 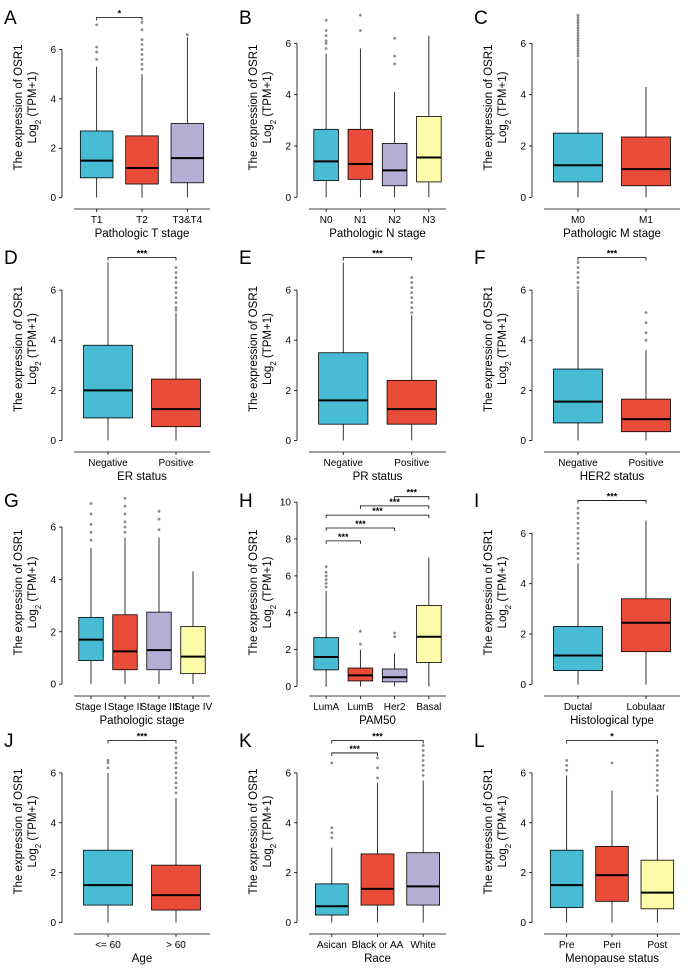 What do you see at coordinates (326, 707) in the screenshot?
I see `x-tick-label: LumA` at bounding box center [326, 707].